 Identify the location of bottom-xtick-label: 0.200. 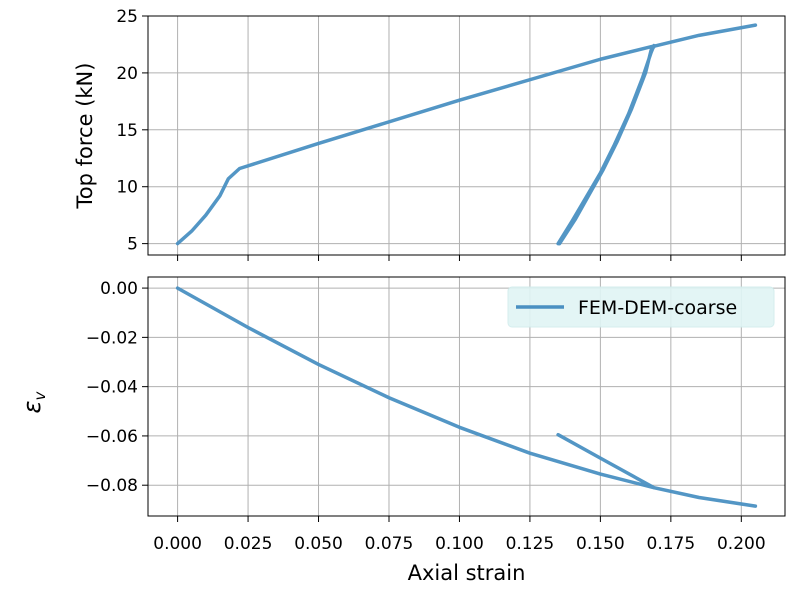
(741, 544).